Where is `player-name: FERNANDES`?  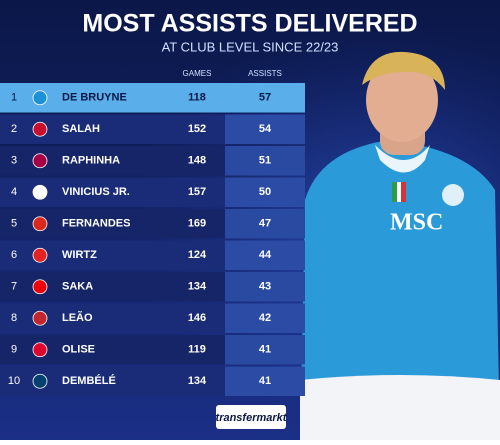 player-name: FERNANDES is located at coordinates (96, 224).